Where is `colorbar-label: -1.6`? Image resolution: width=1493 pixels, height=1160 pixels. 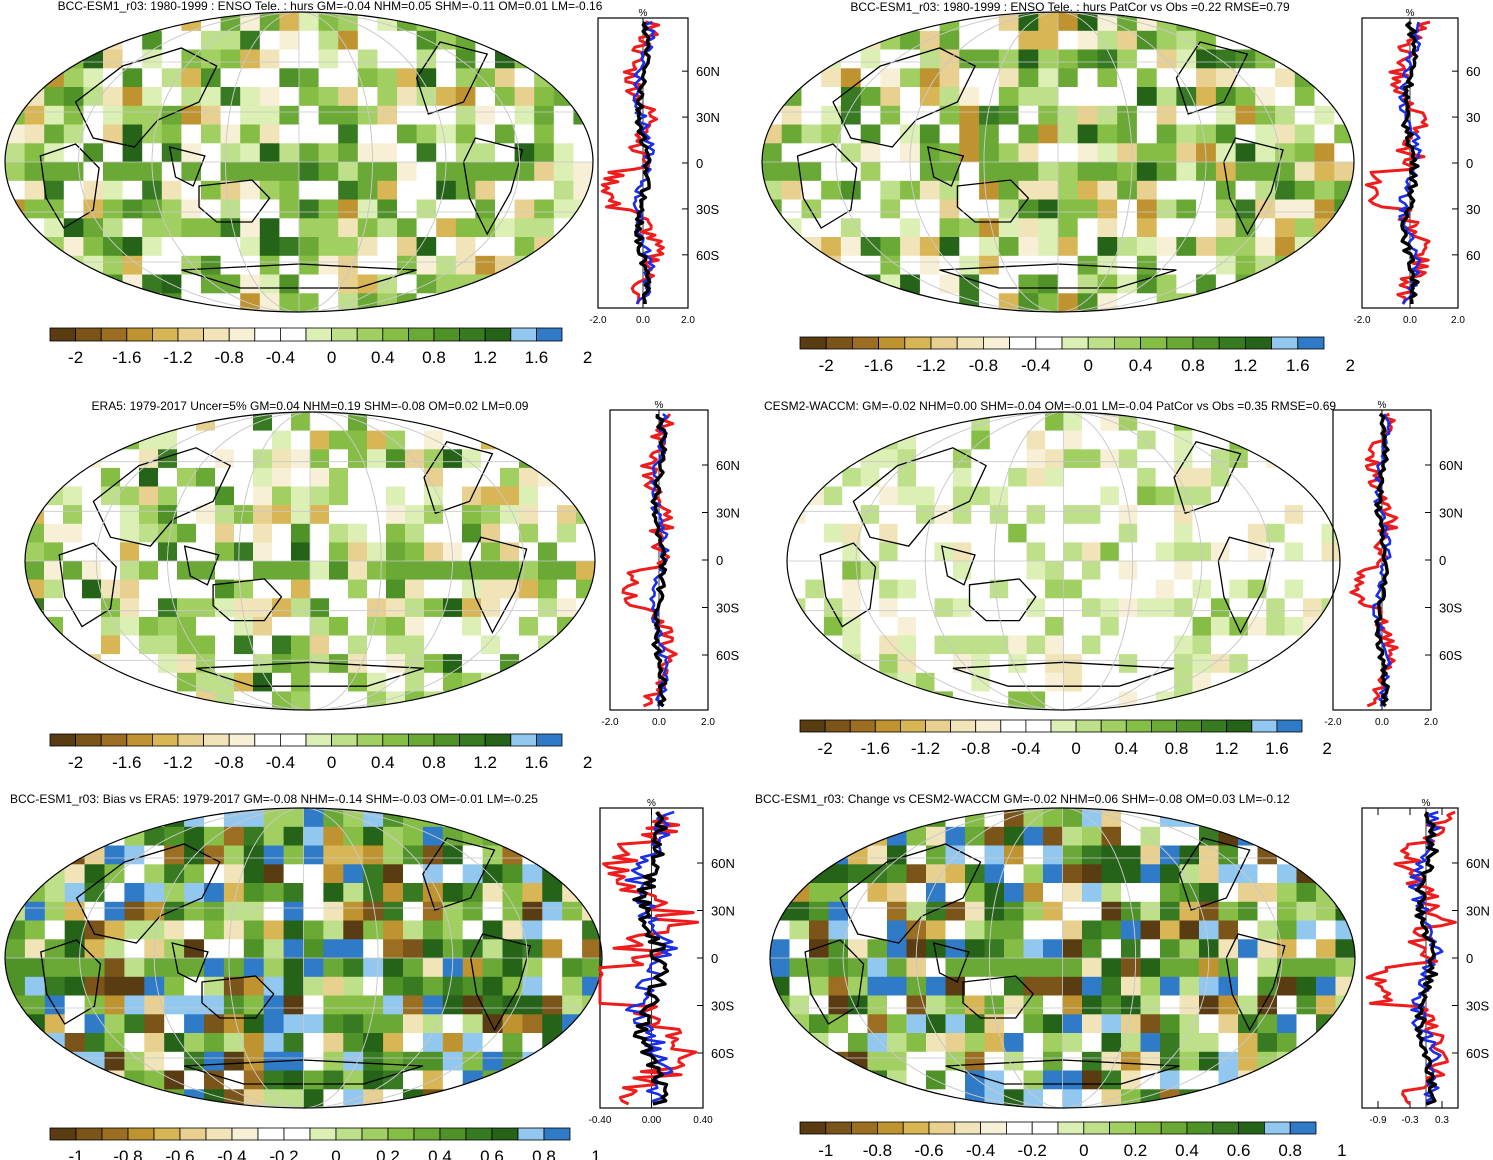 colorbar-label: -1.6 is located at coordinates (126, 762).